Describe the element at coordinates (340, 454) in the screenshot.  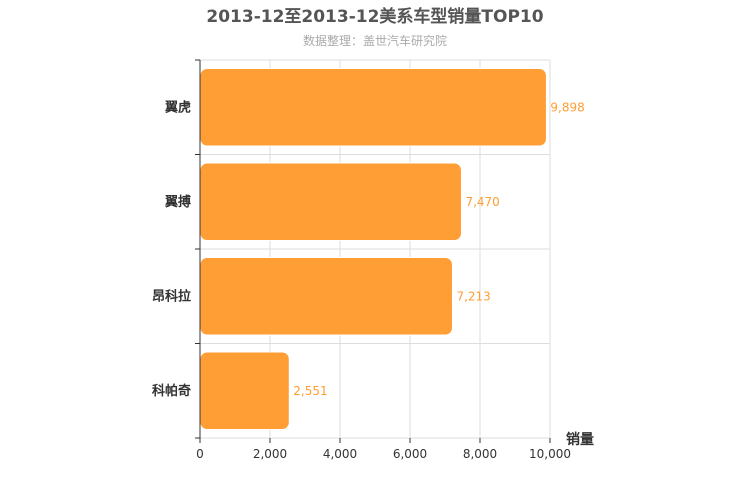
I see `x-tick-label: 4,000` at that location.